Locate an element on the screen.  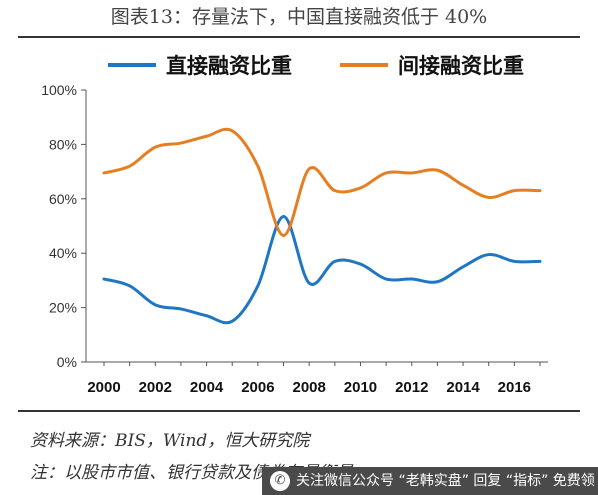
y-tick-label: 100% is located at coordinates (59, 90).